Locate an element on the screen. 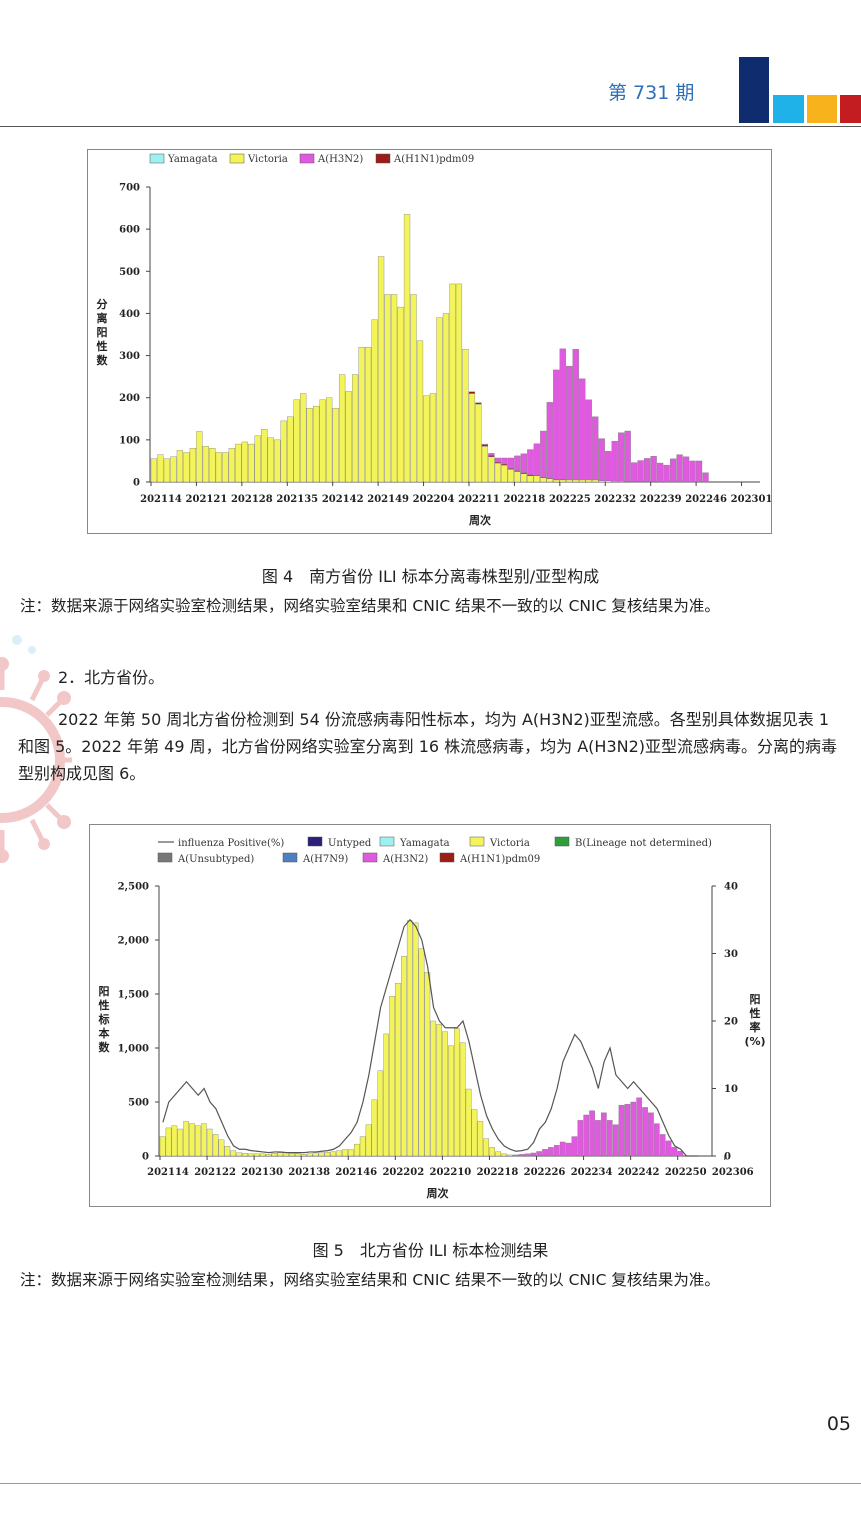  y-tick-label: 1,500 is located at coordinates (133, 995).